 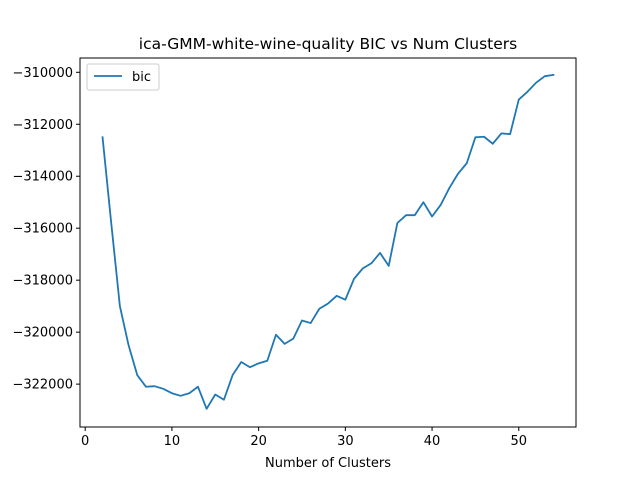 I want to click on x-tick-label: 50, so click(x=518, y=441).